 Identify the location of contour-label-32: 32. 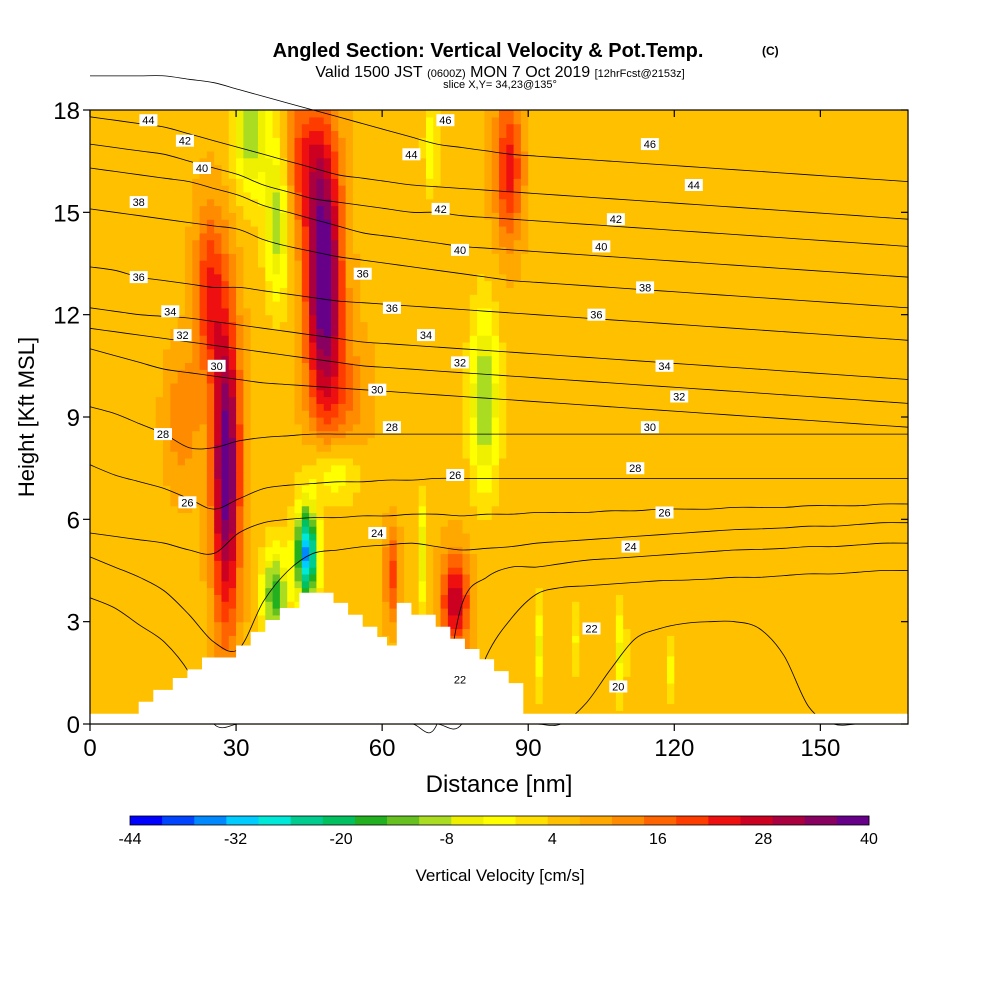
(182, 335).